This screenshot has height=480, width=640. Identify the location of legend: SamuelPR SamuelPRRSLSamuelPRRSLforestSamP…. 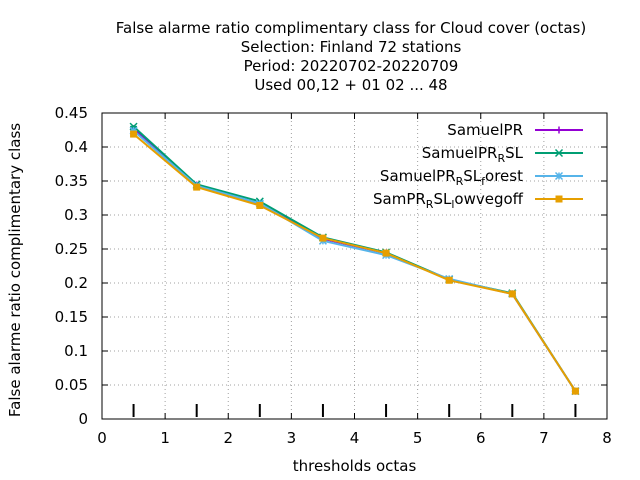
(478, 166).